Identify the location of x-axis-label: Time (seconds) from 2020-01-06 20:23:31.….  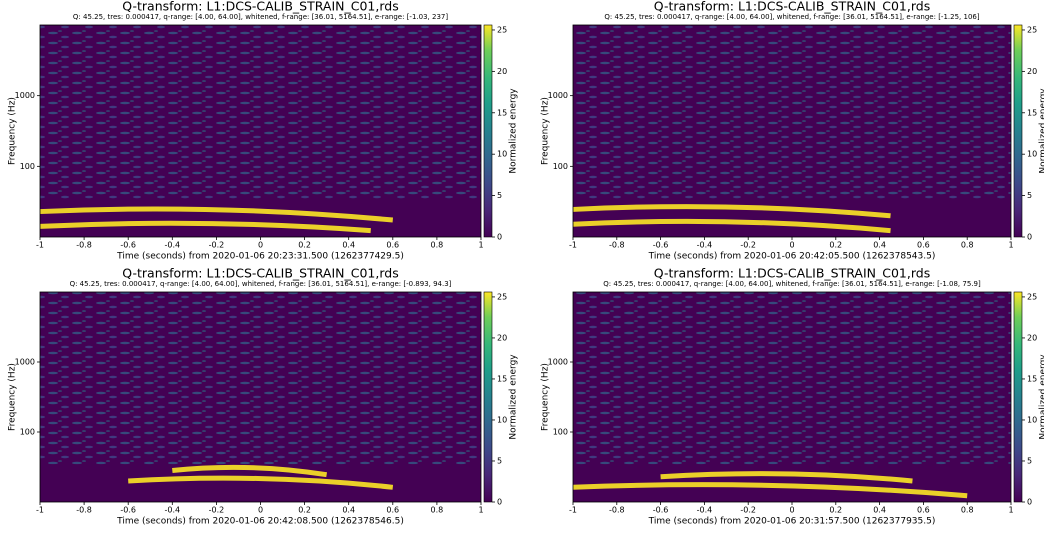
(260, 257).